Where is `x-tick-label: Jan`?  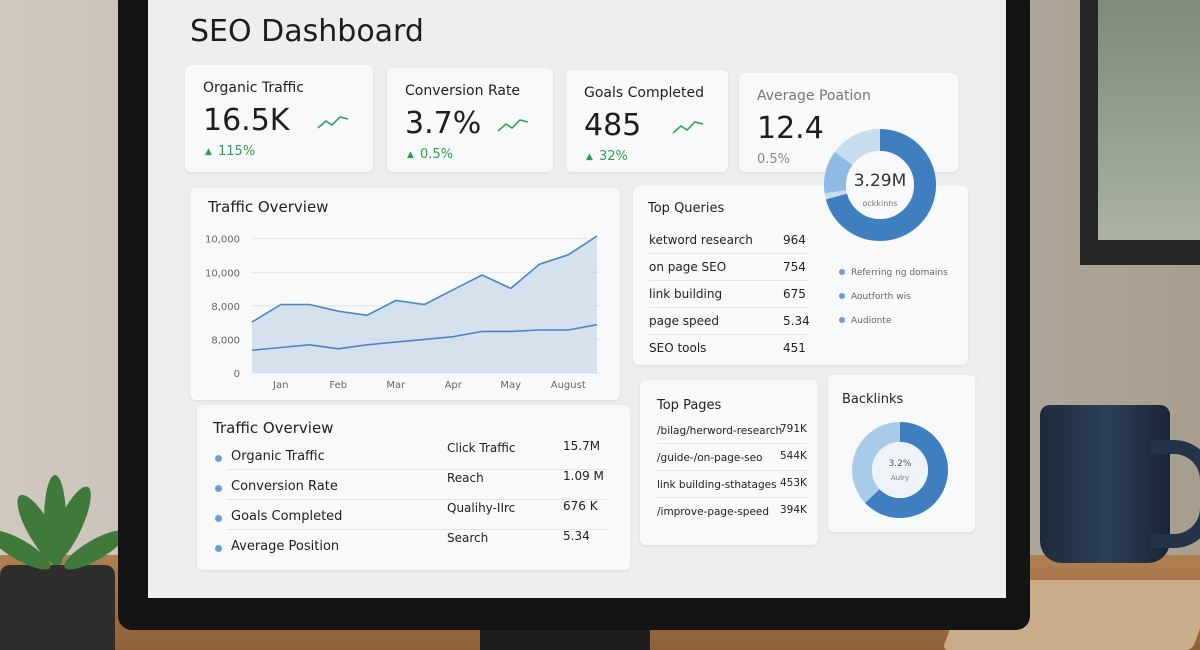 x-tick-label: Jan is located at coordinates (280, 385).